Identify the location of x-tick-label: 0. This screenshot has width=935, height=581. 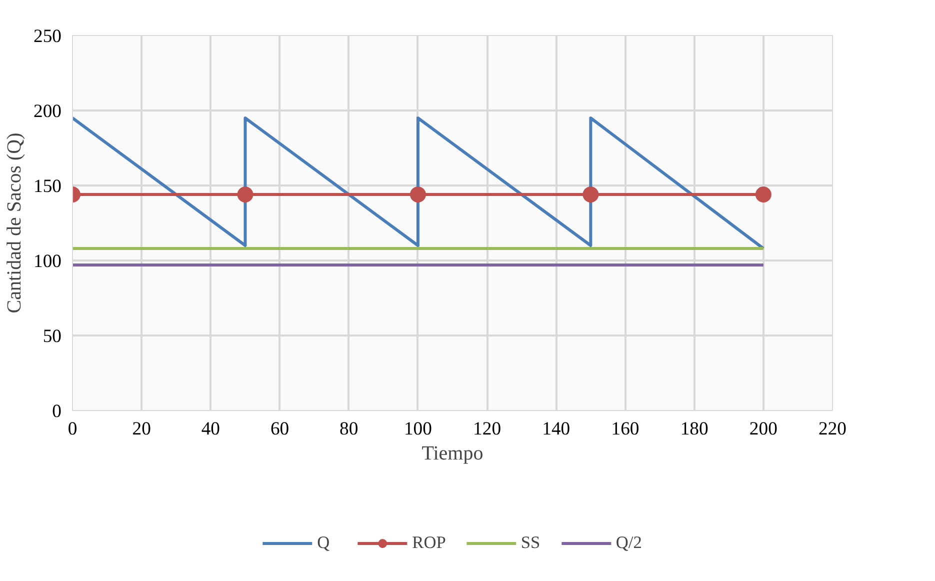
(73, 429).